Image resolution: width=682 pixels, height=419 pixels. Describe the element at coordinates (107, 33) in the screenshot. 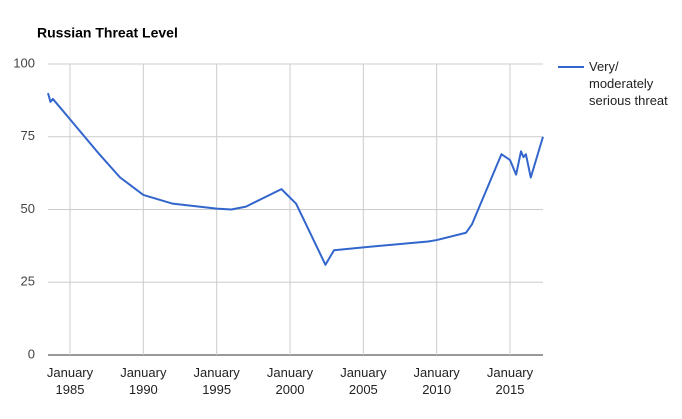

I see `chart-title: Russian Threat Level` at that location.